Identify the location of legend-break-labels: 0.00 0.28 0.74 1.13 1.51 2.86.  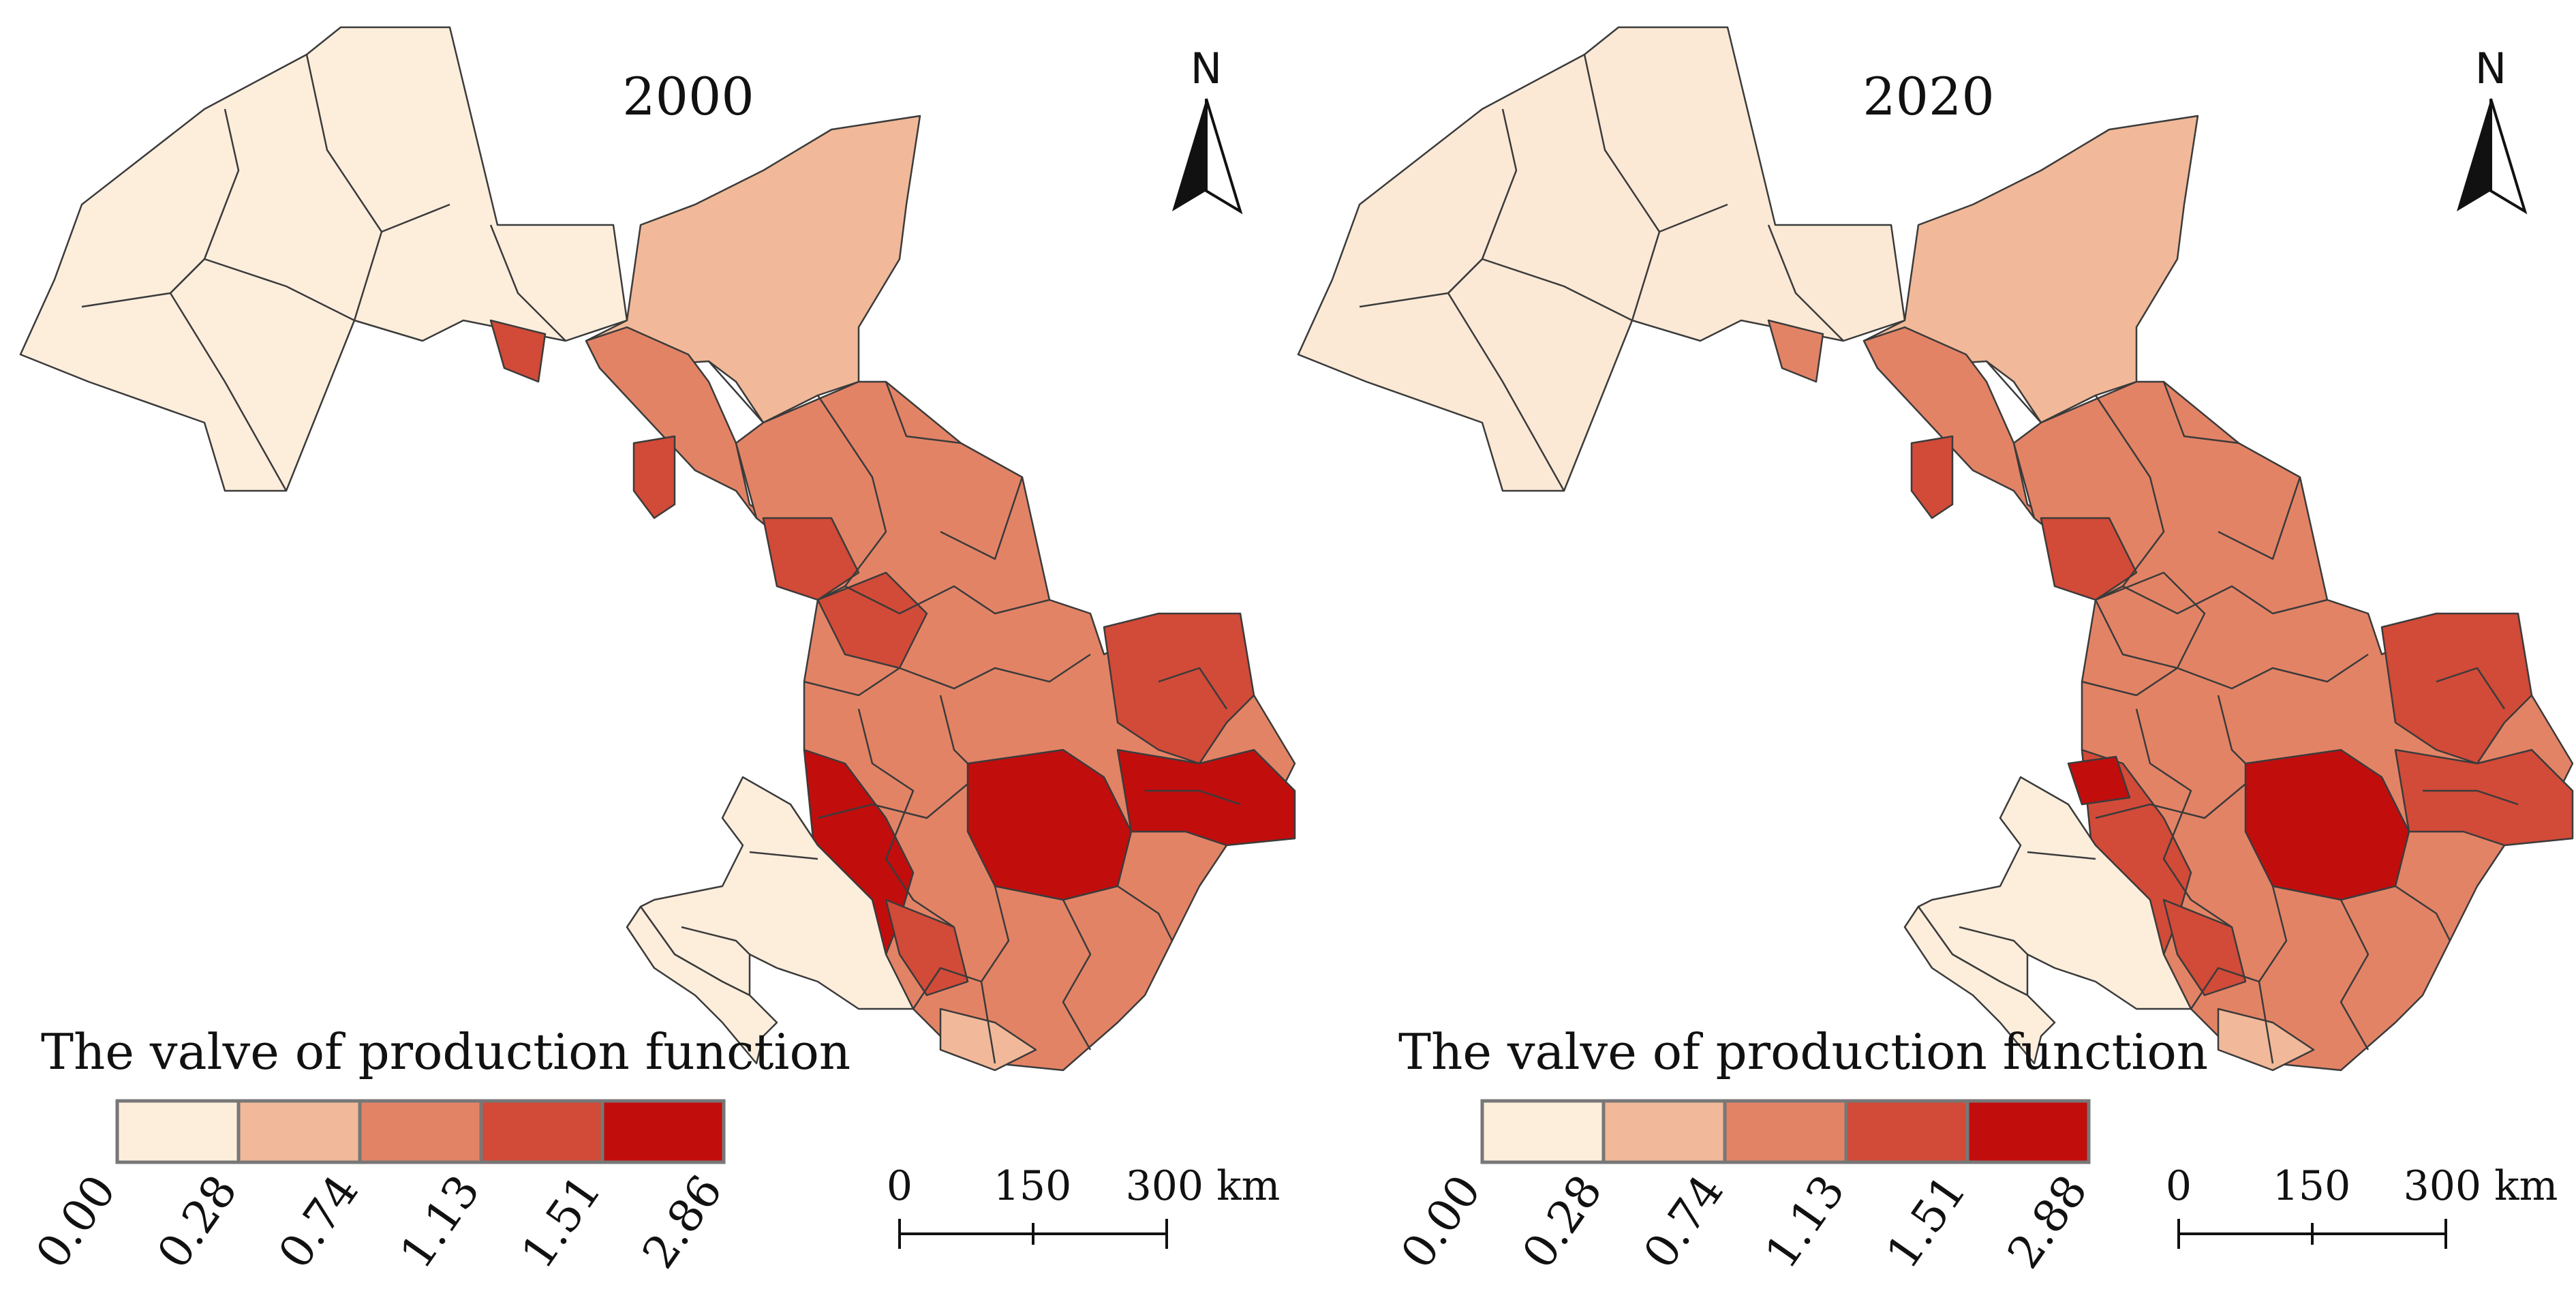
(379, 1222).